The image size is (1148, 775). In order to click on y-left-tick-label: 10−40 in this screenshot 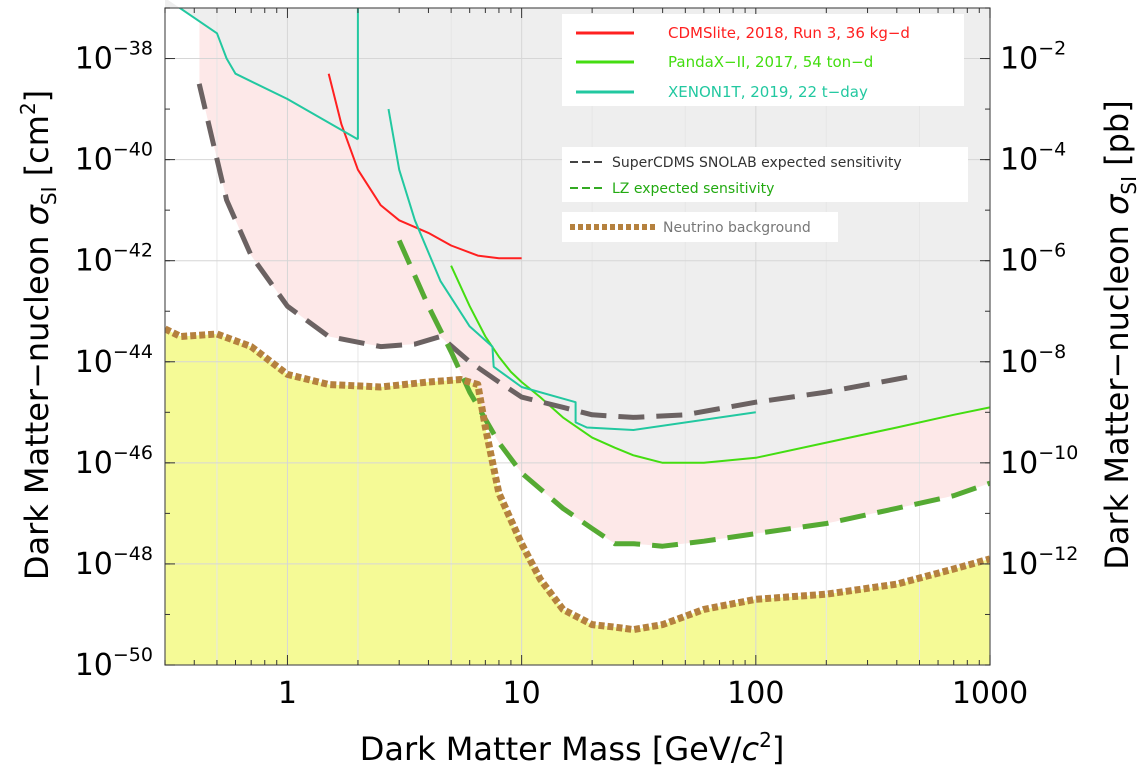, I will do `click(114, 158)`.